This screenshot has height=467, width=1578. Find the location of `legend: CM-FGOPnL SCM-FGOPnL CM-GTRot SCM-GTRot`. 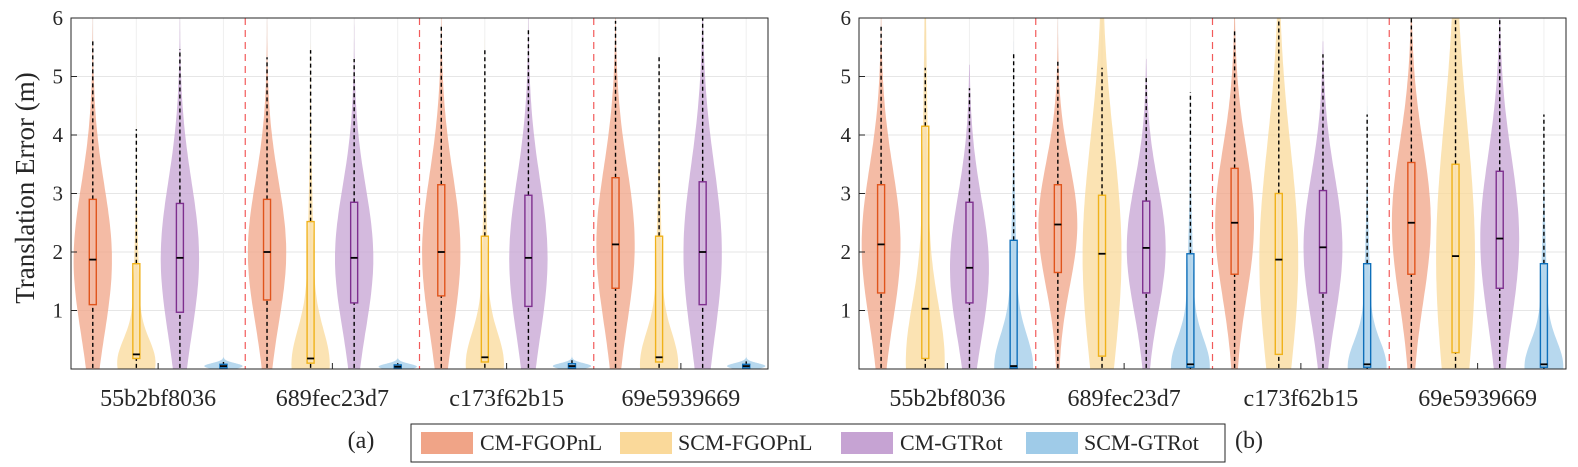

legend: CM-FGOPnL SCM-FGOPnL CM-GTRot SCM-GTRot is located at coordinates (818, 443).